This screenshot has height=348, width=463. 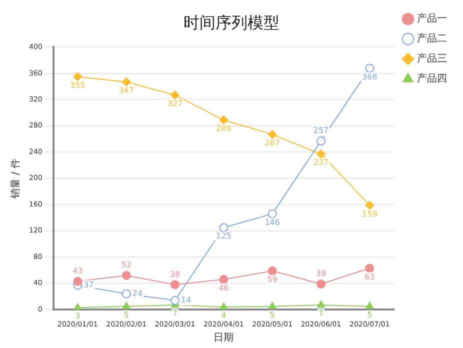 What do you see at coordinates (175, 274) in the screenshot?
I see `data-label: 38` at bounding box center [175, 274].